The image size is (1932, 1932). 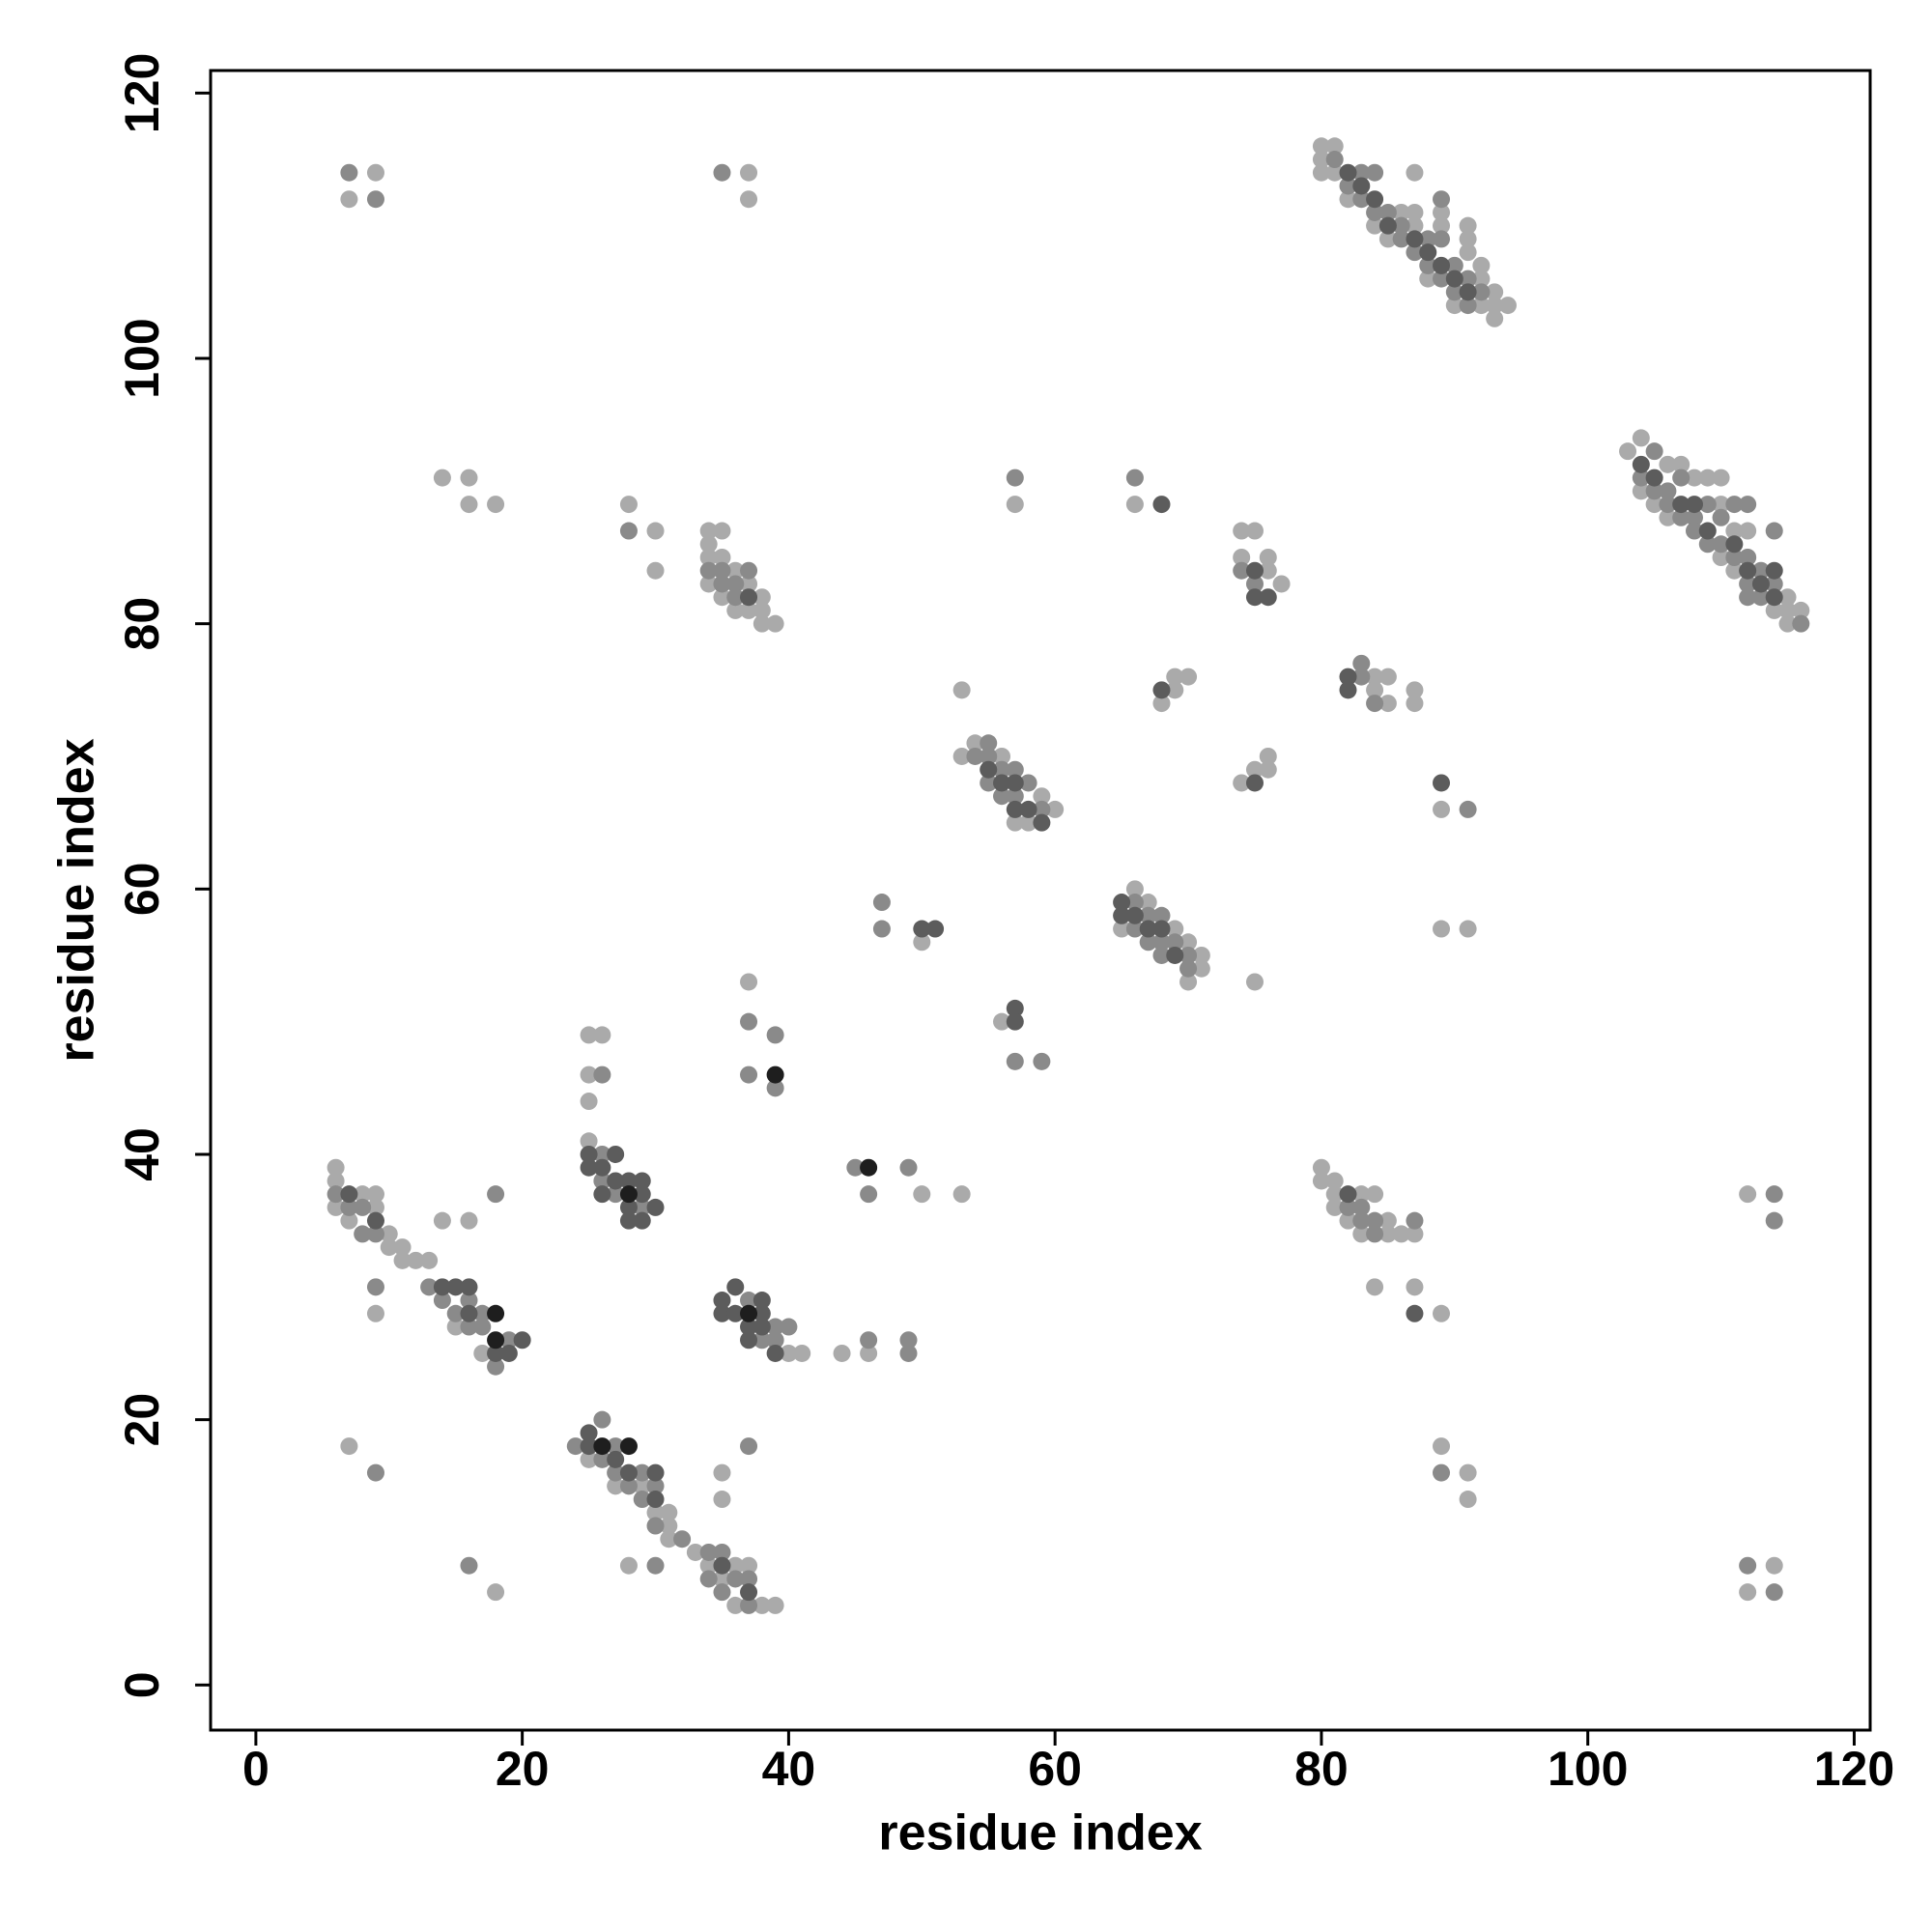 I want to click on x-axis-label: residue index, so click(x=1040, y=1833).